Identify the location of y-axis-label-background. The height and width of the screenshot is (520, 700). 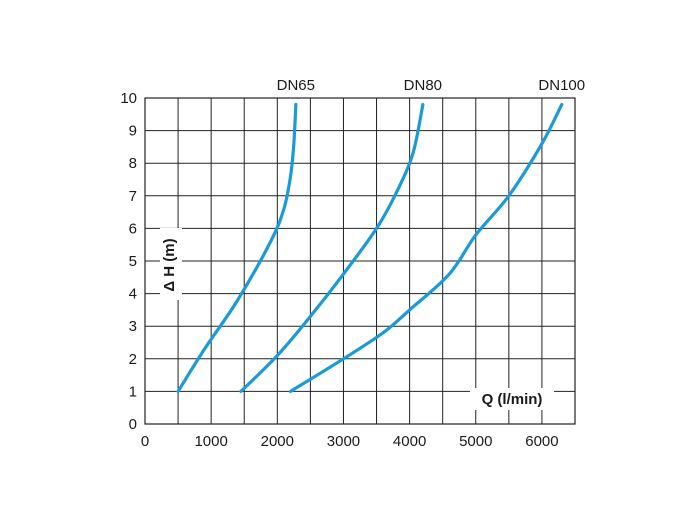
(171, 264).